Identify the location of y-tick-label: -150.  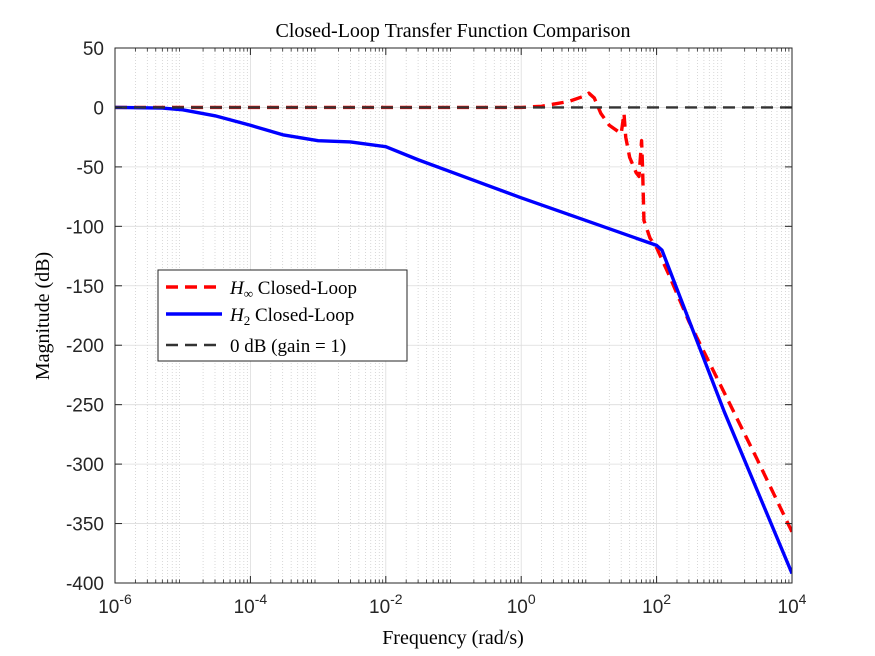
(85, 287).